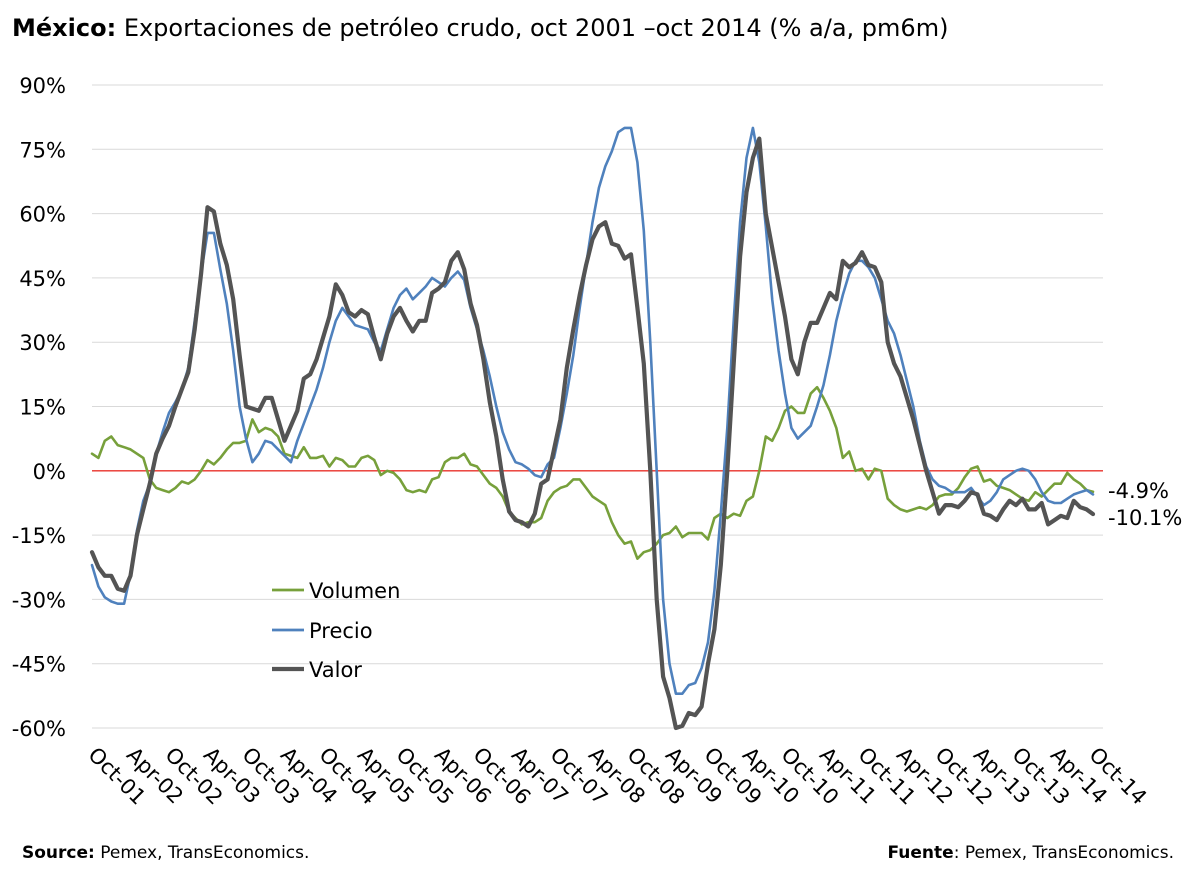 Image resolution: width=1200 pixels, height=869 pixels. What do you see at coordinates (42, 215) in the screenshot?
I see `y-tick-label: 60%` at bounding box center [42, 215].